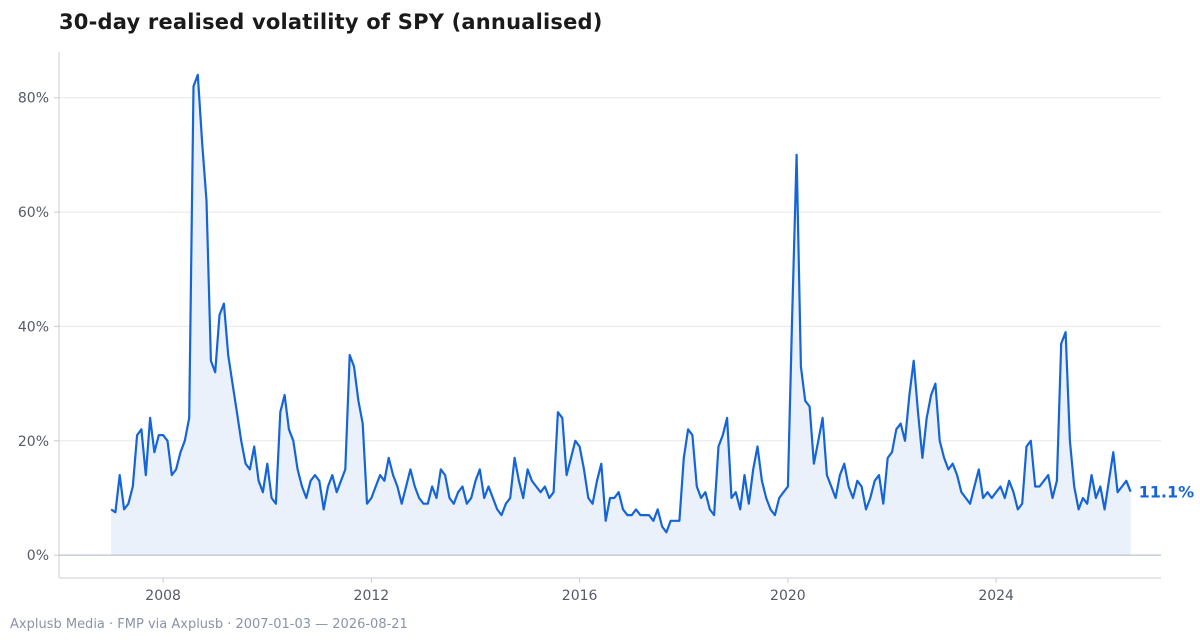  What do you see at coordinates (33, 442) in the screenshot?
I see `y-tick-label: 20%` at bounding box center [33, 442].